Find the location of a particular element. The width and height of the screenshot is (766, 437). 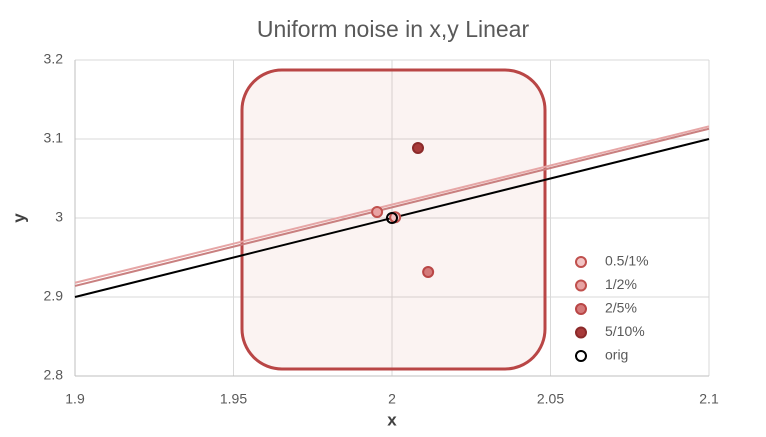

x-tick-label: 2 is located at coordinates (392, 399).